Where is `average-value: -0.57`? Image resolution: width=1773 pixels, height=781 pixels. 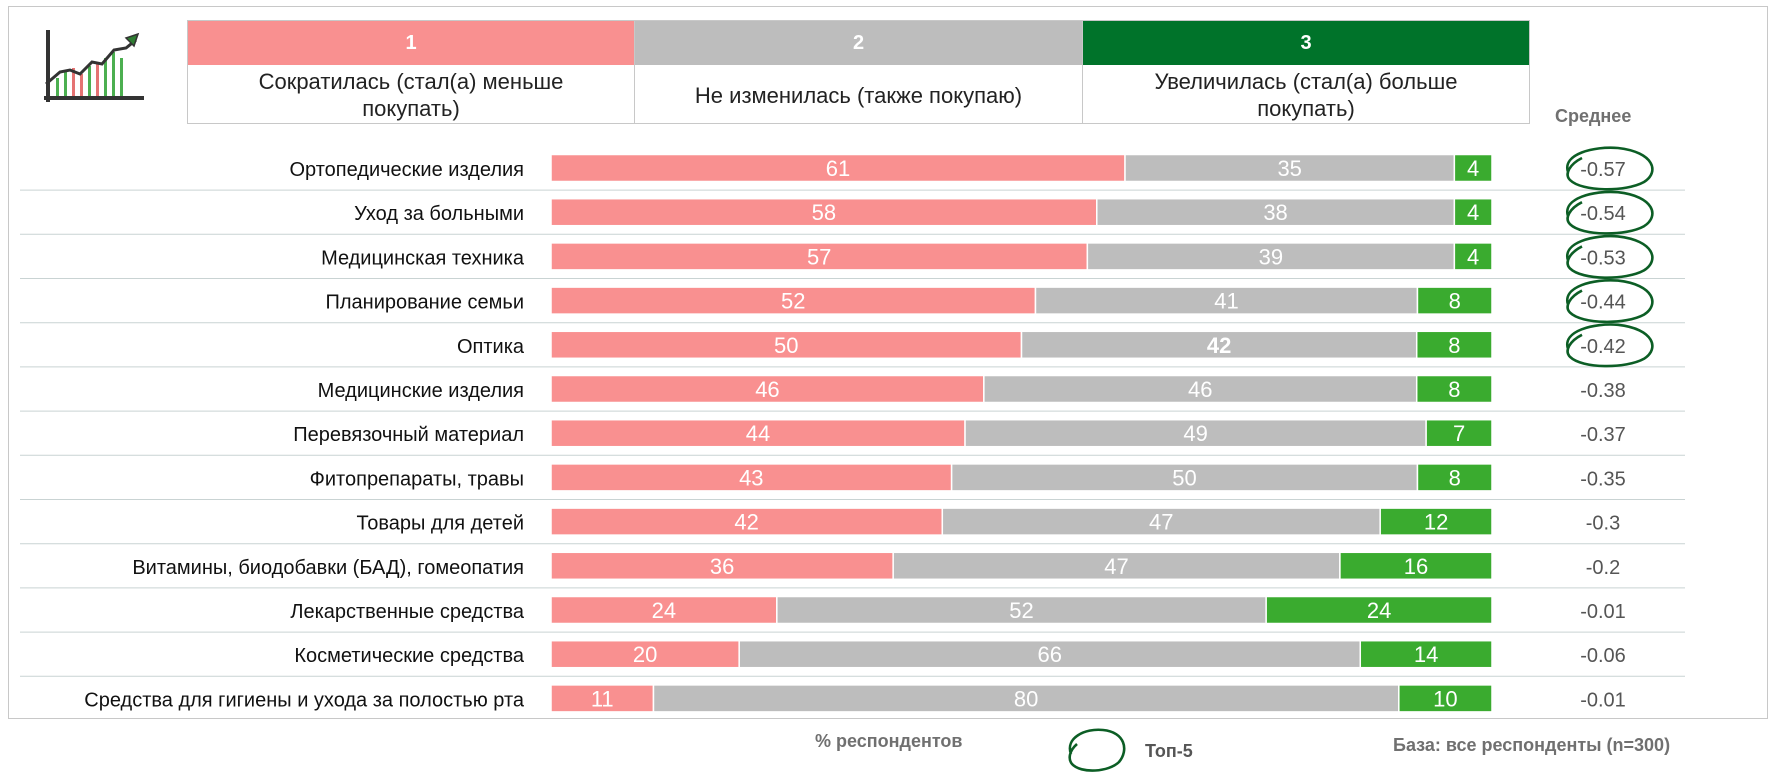 average-value: -0.57 is located at coordinates (1603, 170).